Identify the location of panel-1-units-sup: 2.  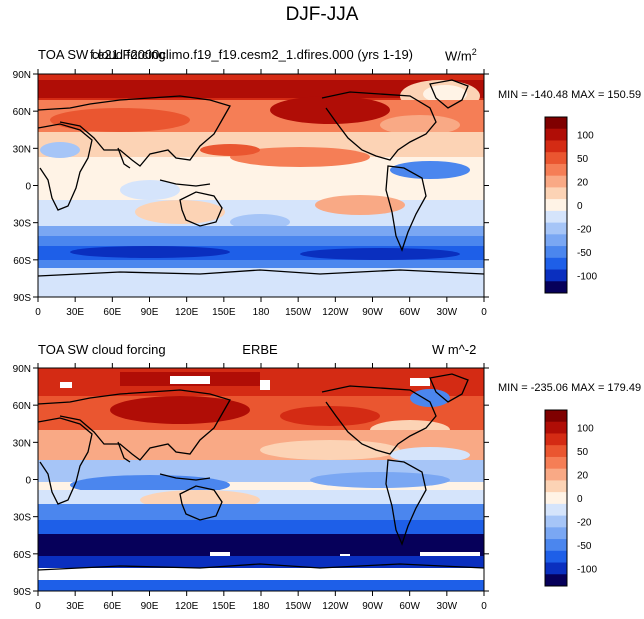
(474, 52).